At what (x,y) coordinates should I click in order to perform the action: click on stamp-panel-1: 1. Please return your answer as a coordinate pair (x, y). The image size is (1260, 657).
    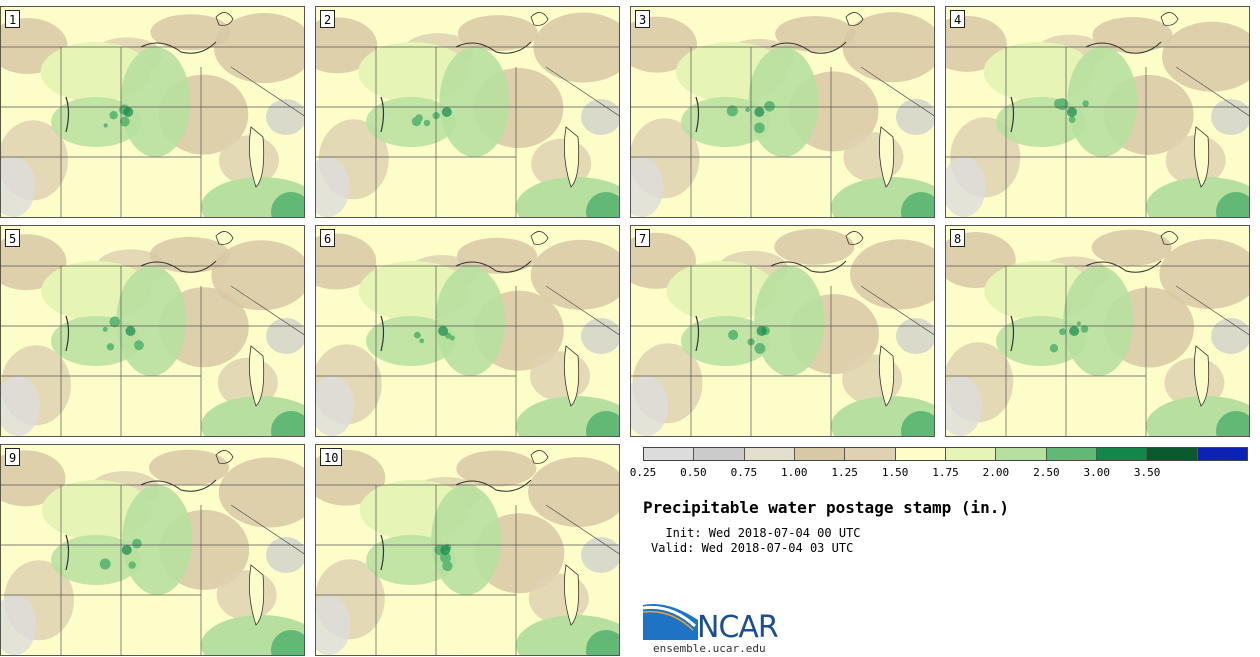
    Looking at the image, I should click on (152, 112).